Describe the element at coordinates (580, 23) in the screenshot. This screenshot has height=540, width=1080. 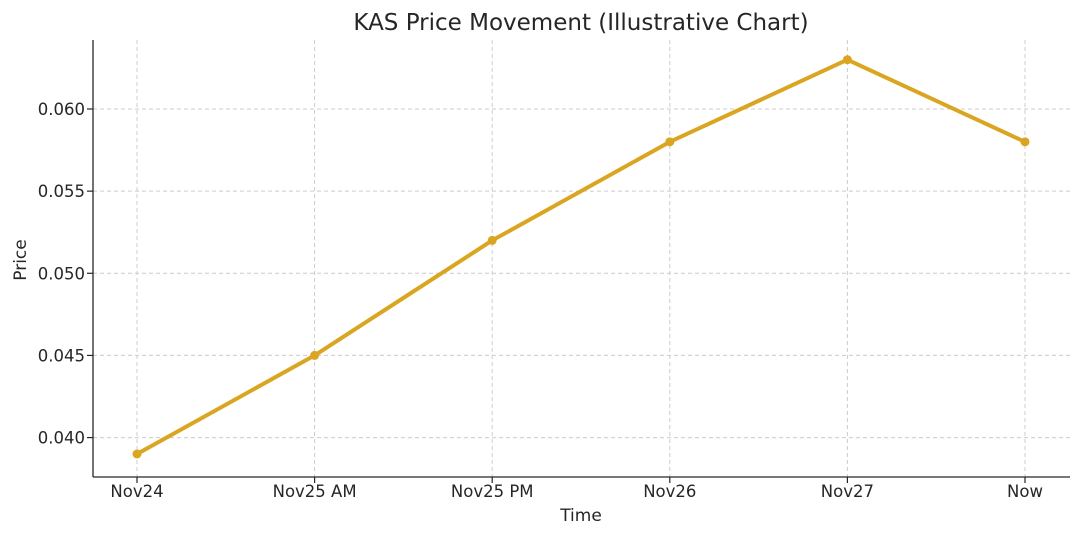
I see `chart-title: KAS Price Movement (Illustrative Chart)` at that location.